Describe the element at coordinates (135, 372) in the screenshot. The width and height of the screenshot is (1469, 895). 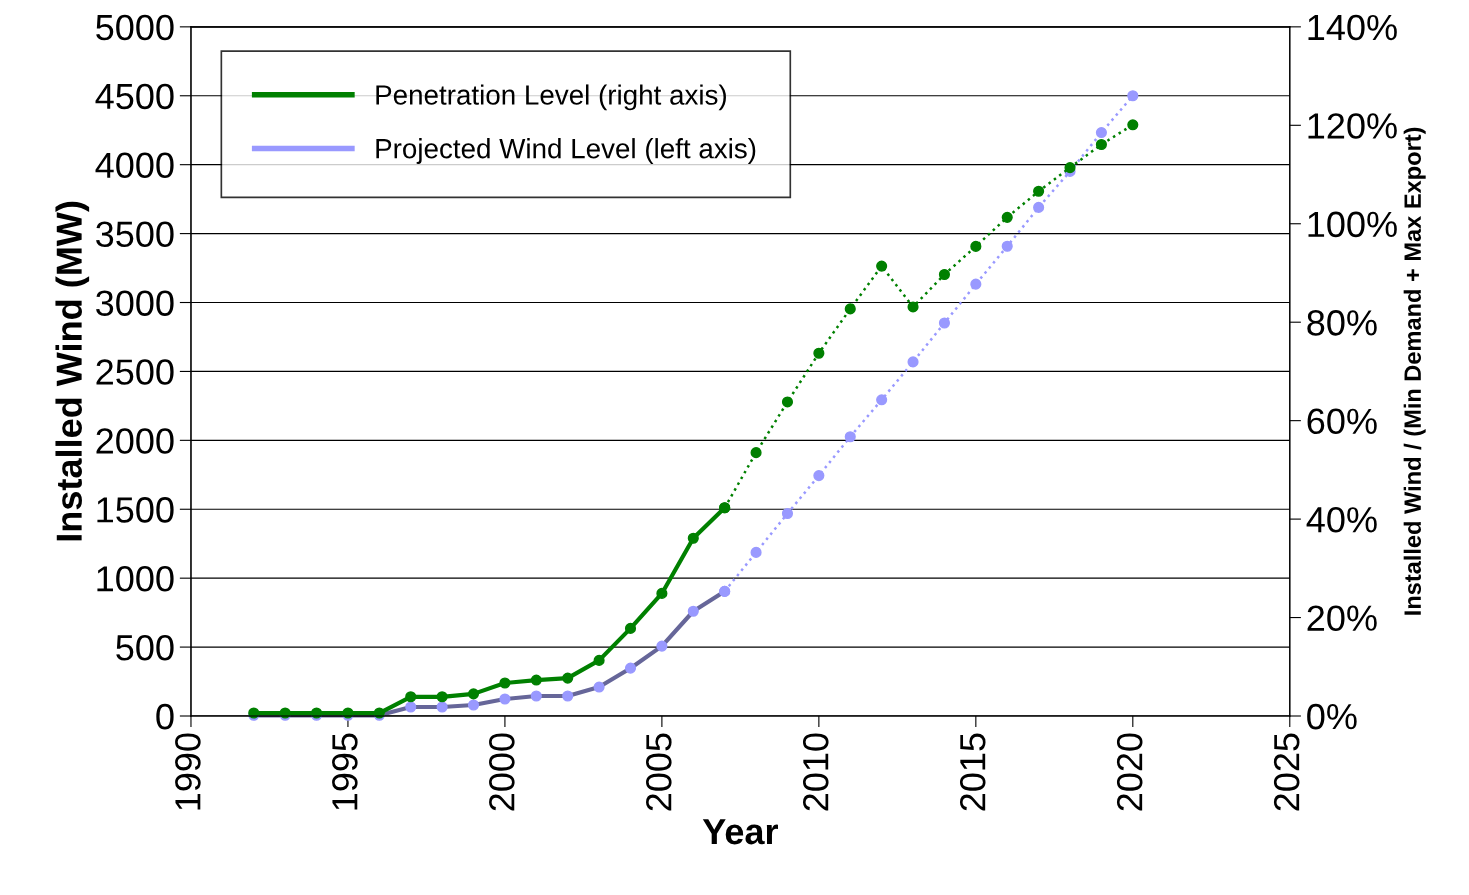
I see `y-tick-label: 2500` at that location.